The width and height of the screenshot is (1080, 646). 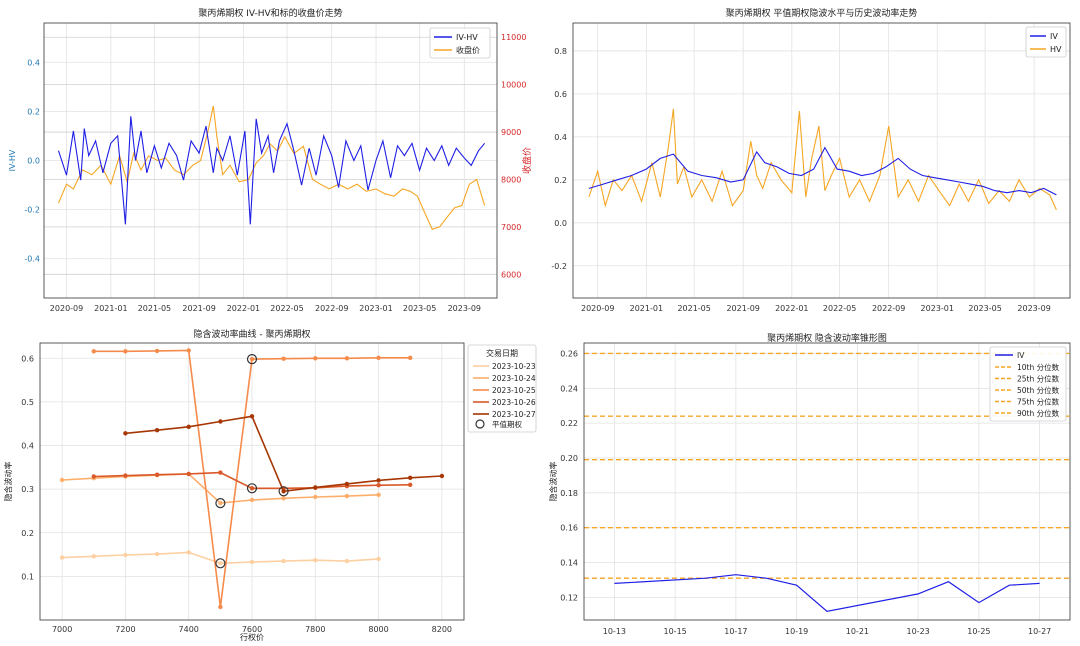 What do you see at coordinates (32, 210) in the screenshot?
I see `p1-y-tick-label: -0.2` at bounding box center [32, 210].